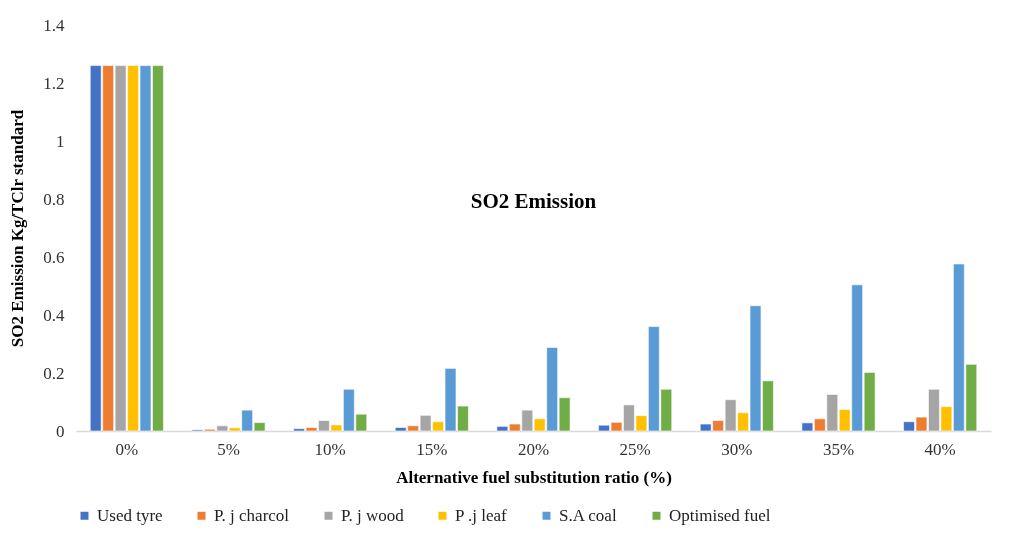  What do you see at coordinates (54, 199) in the screenshot?
I see `y-tick-label: 0.8` at bounding box center [54, 199].